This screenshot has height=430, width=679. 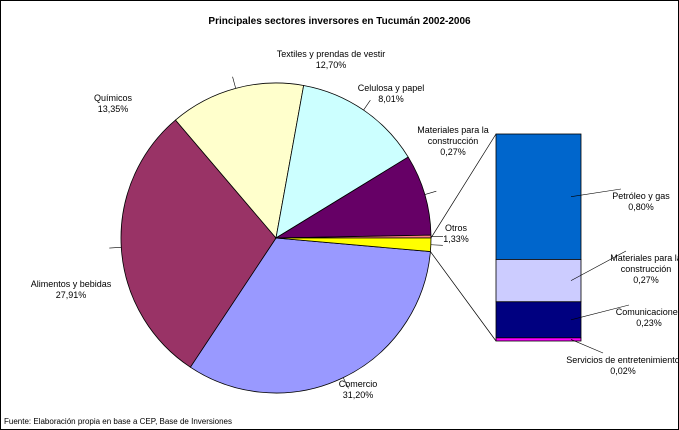 What do you see at coordinates (331, 65) in the screenshot?
I see `value-label: 12,70%` at bounding box center [331, 65].